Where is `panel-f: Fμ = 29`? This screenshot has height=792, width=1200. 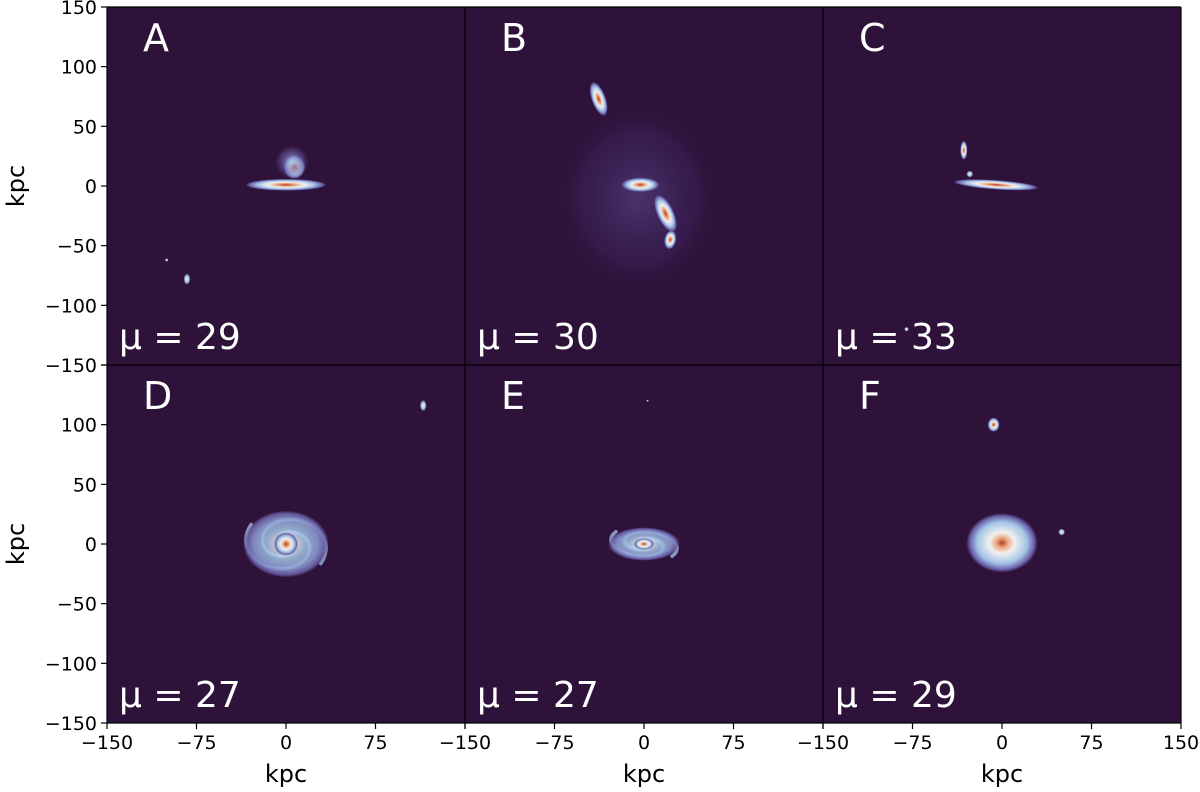
panel-f: Fμ = 29 is located at coordinates (1002, 544).